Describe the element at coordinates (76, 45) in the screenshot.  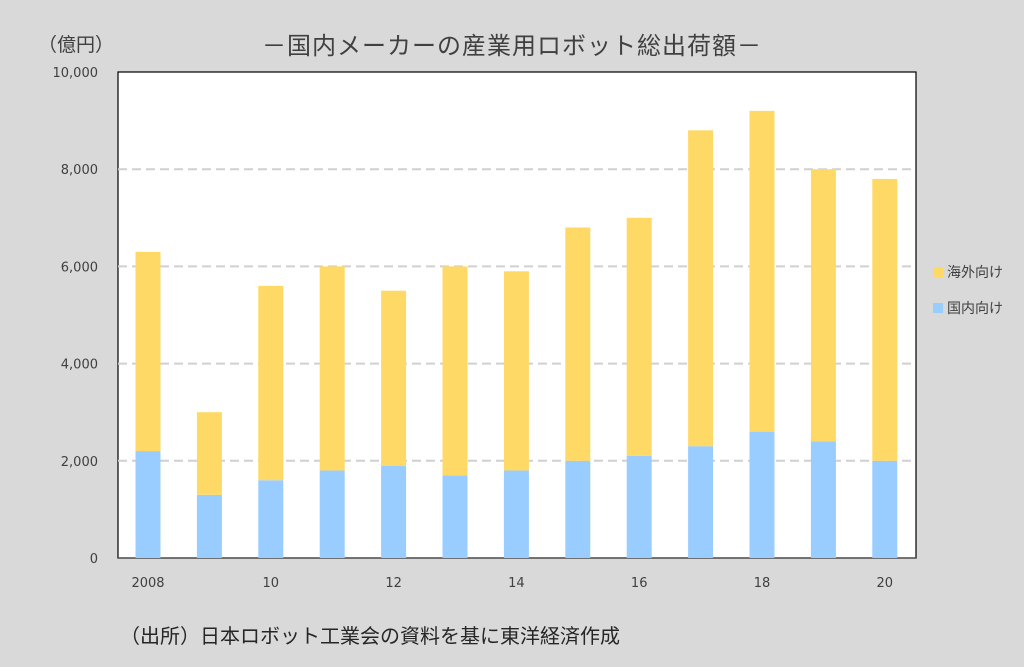
I see `y-axis-unit-label: （億円）` at that location.